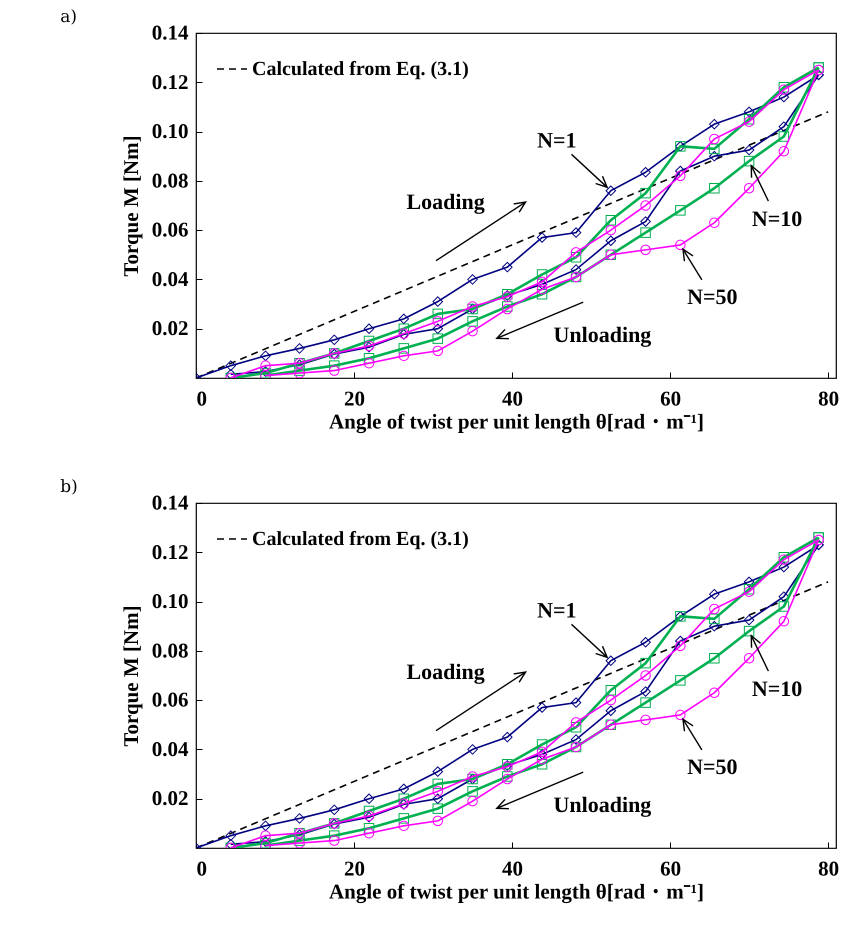 The height and width of the screenshot is (941, 845). I want to click on chart-title: a), so click(69, 17).